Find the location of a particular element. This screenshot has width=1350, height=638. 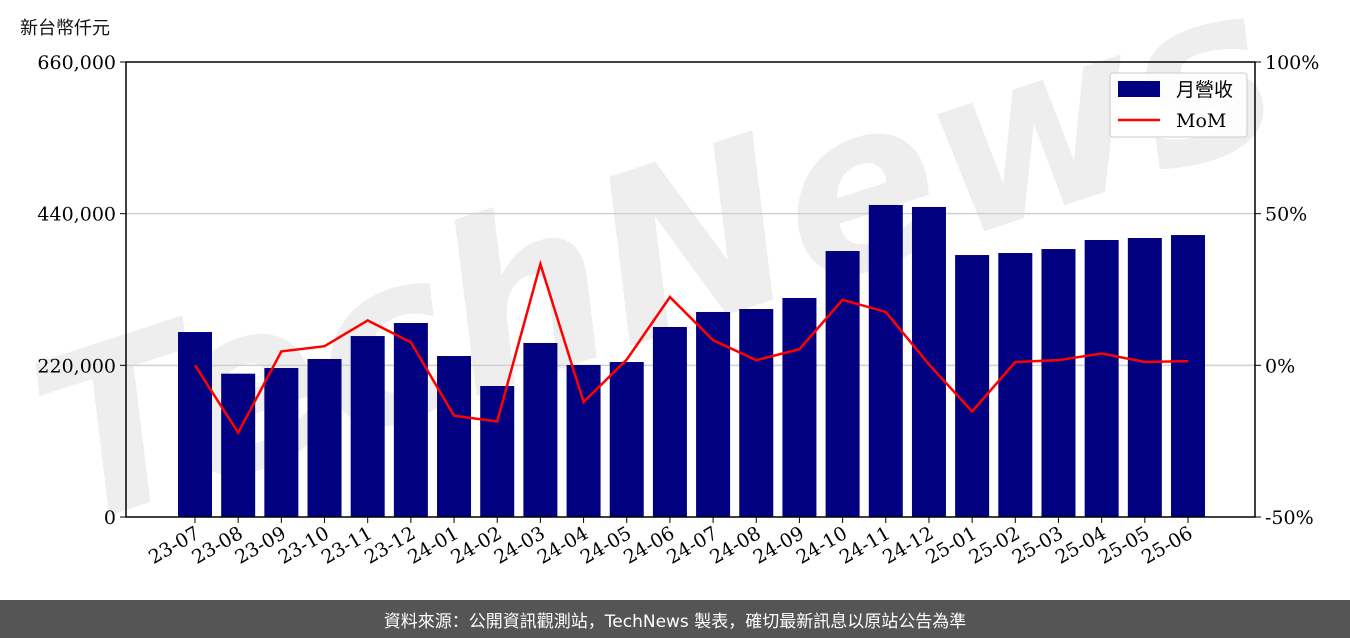

source-footer: 資料來源：公開資訊觀測站，TechNews 製表，確切最新訊息以原站公告為準 is located at coordinates (675, 619).